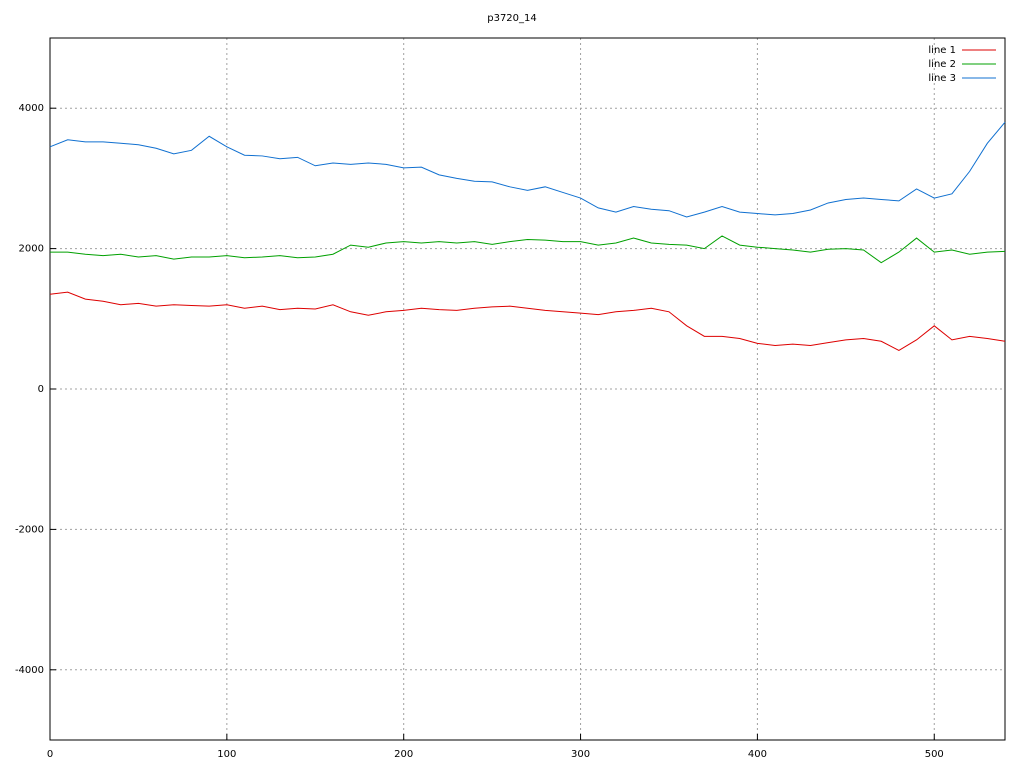  I want to click on y-tick-label: -2000, so click(29, 529).